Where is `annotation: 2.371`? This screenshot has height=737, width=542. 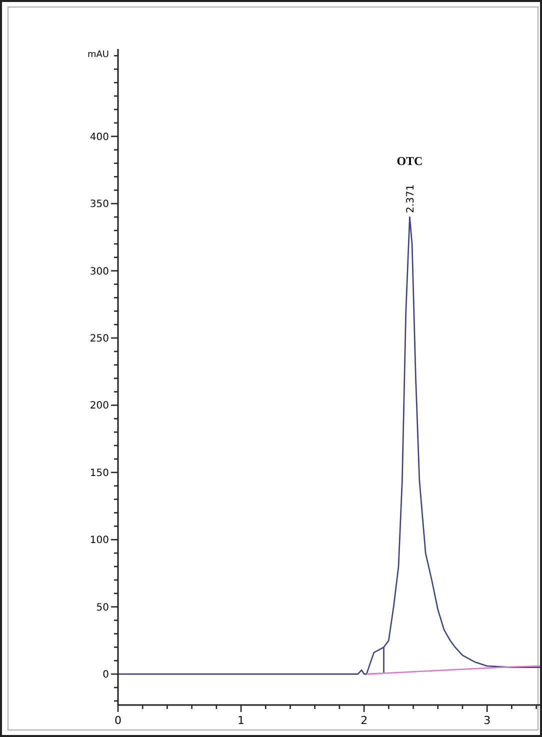
annotation: 2.371 is located at coordinates (411, 199).